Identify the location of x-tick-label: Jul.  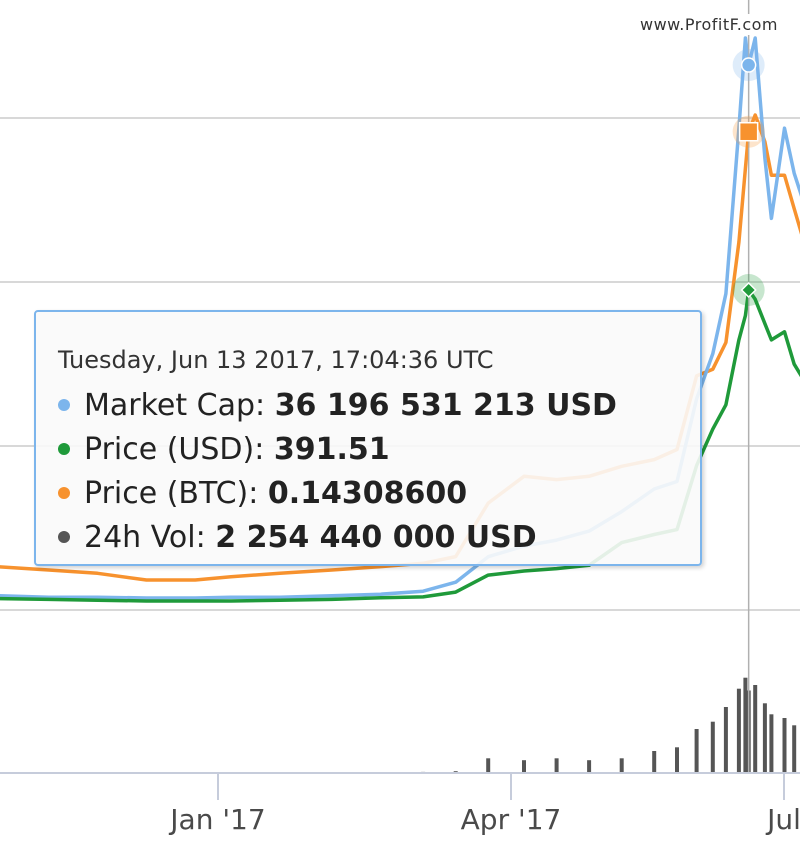
(782, 819).